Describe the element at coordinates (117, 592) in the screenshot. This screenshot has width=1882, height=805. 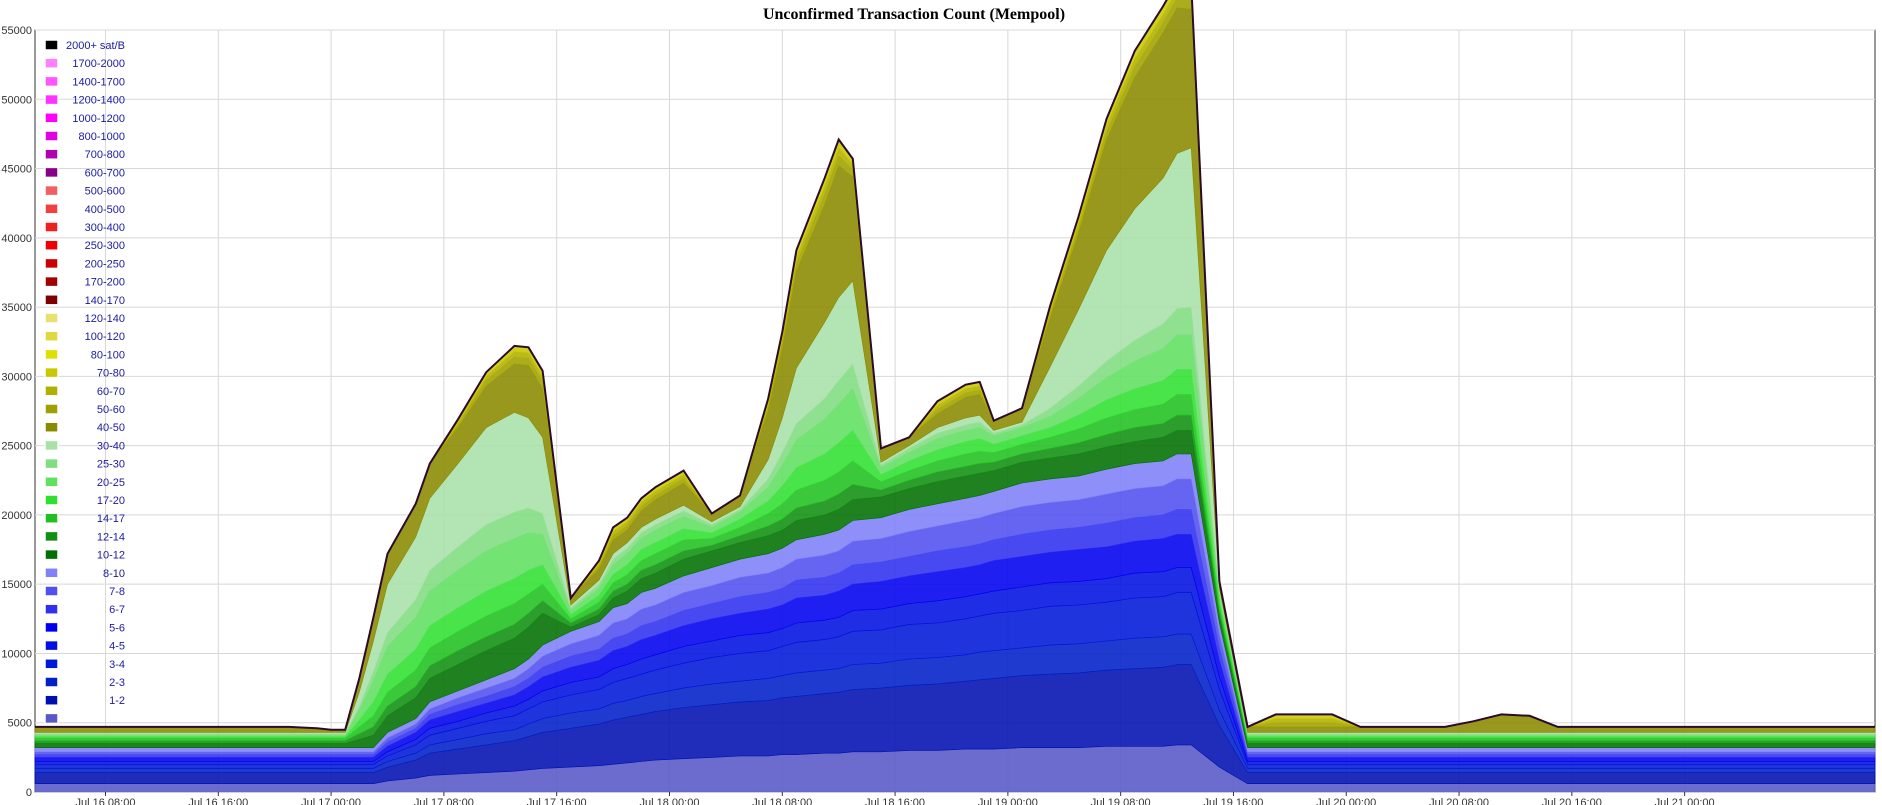
I see `legend-label: 7-8` at that location.